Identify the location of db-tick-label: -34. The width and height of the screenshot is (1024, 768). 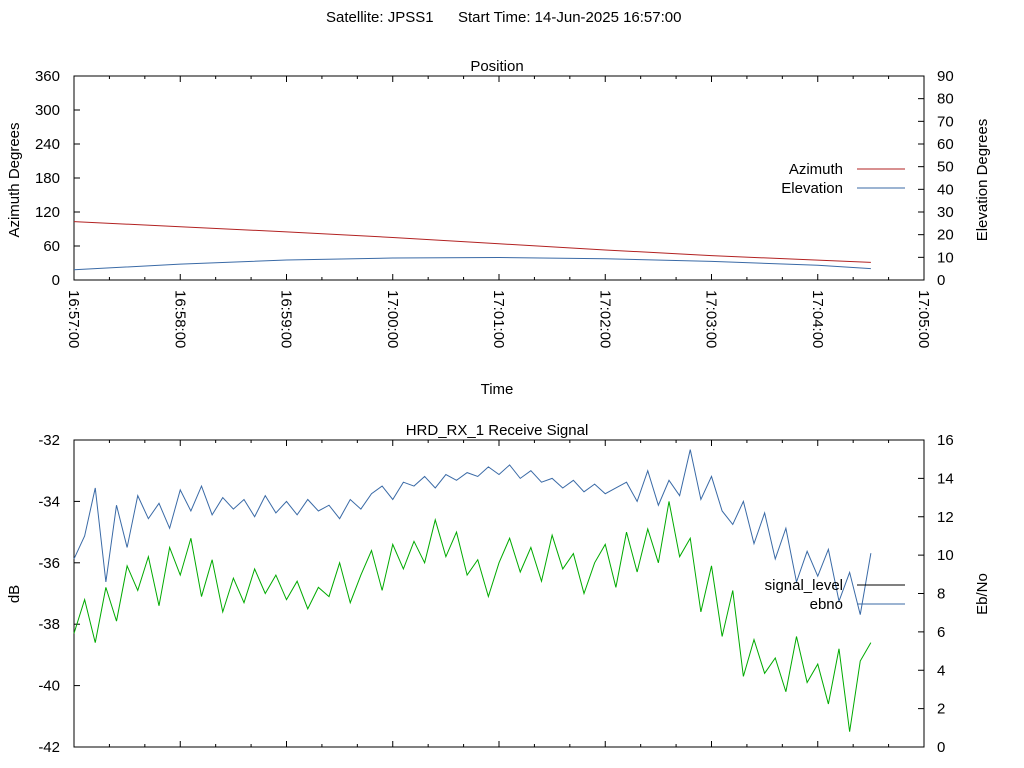
(49, 501).